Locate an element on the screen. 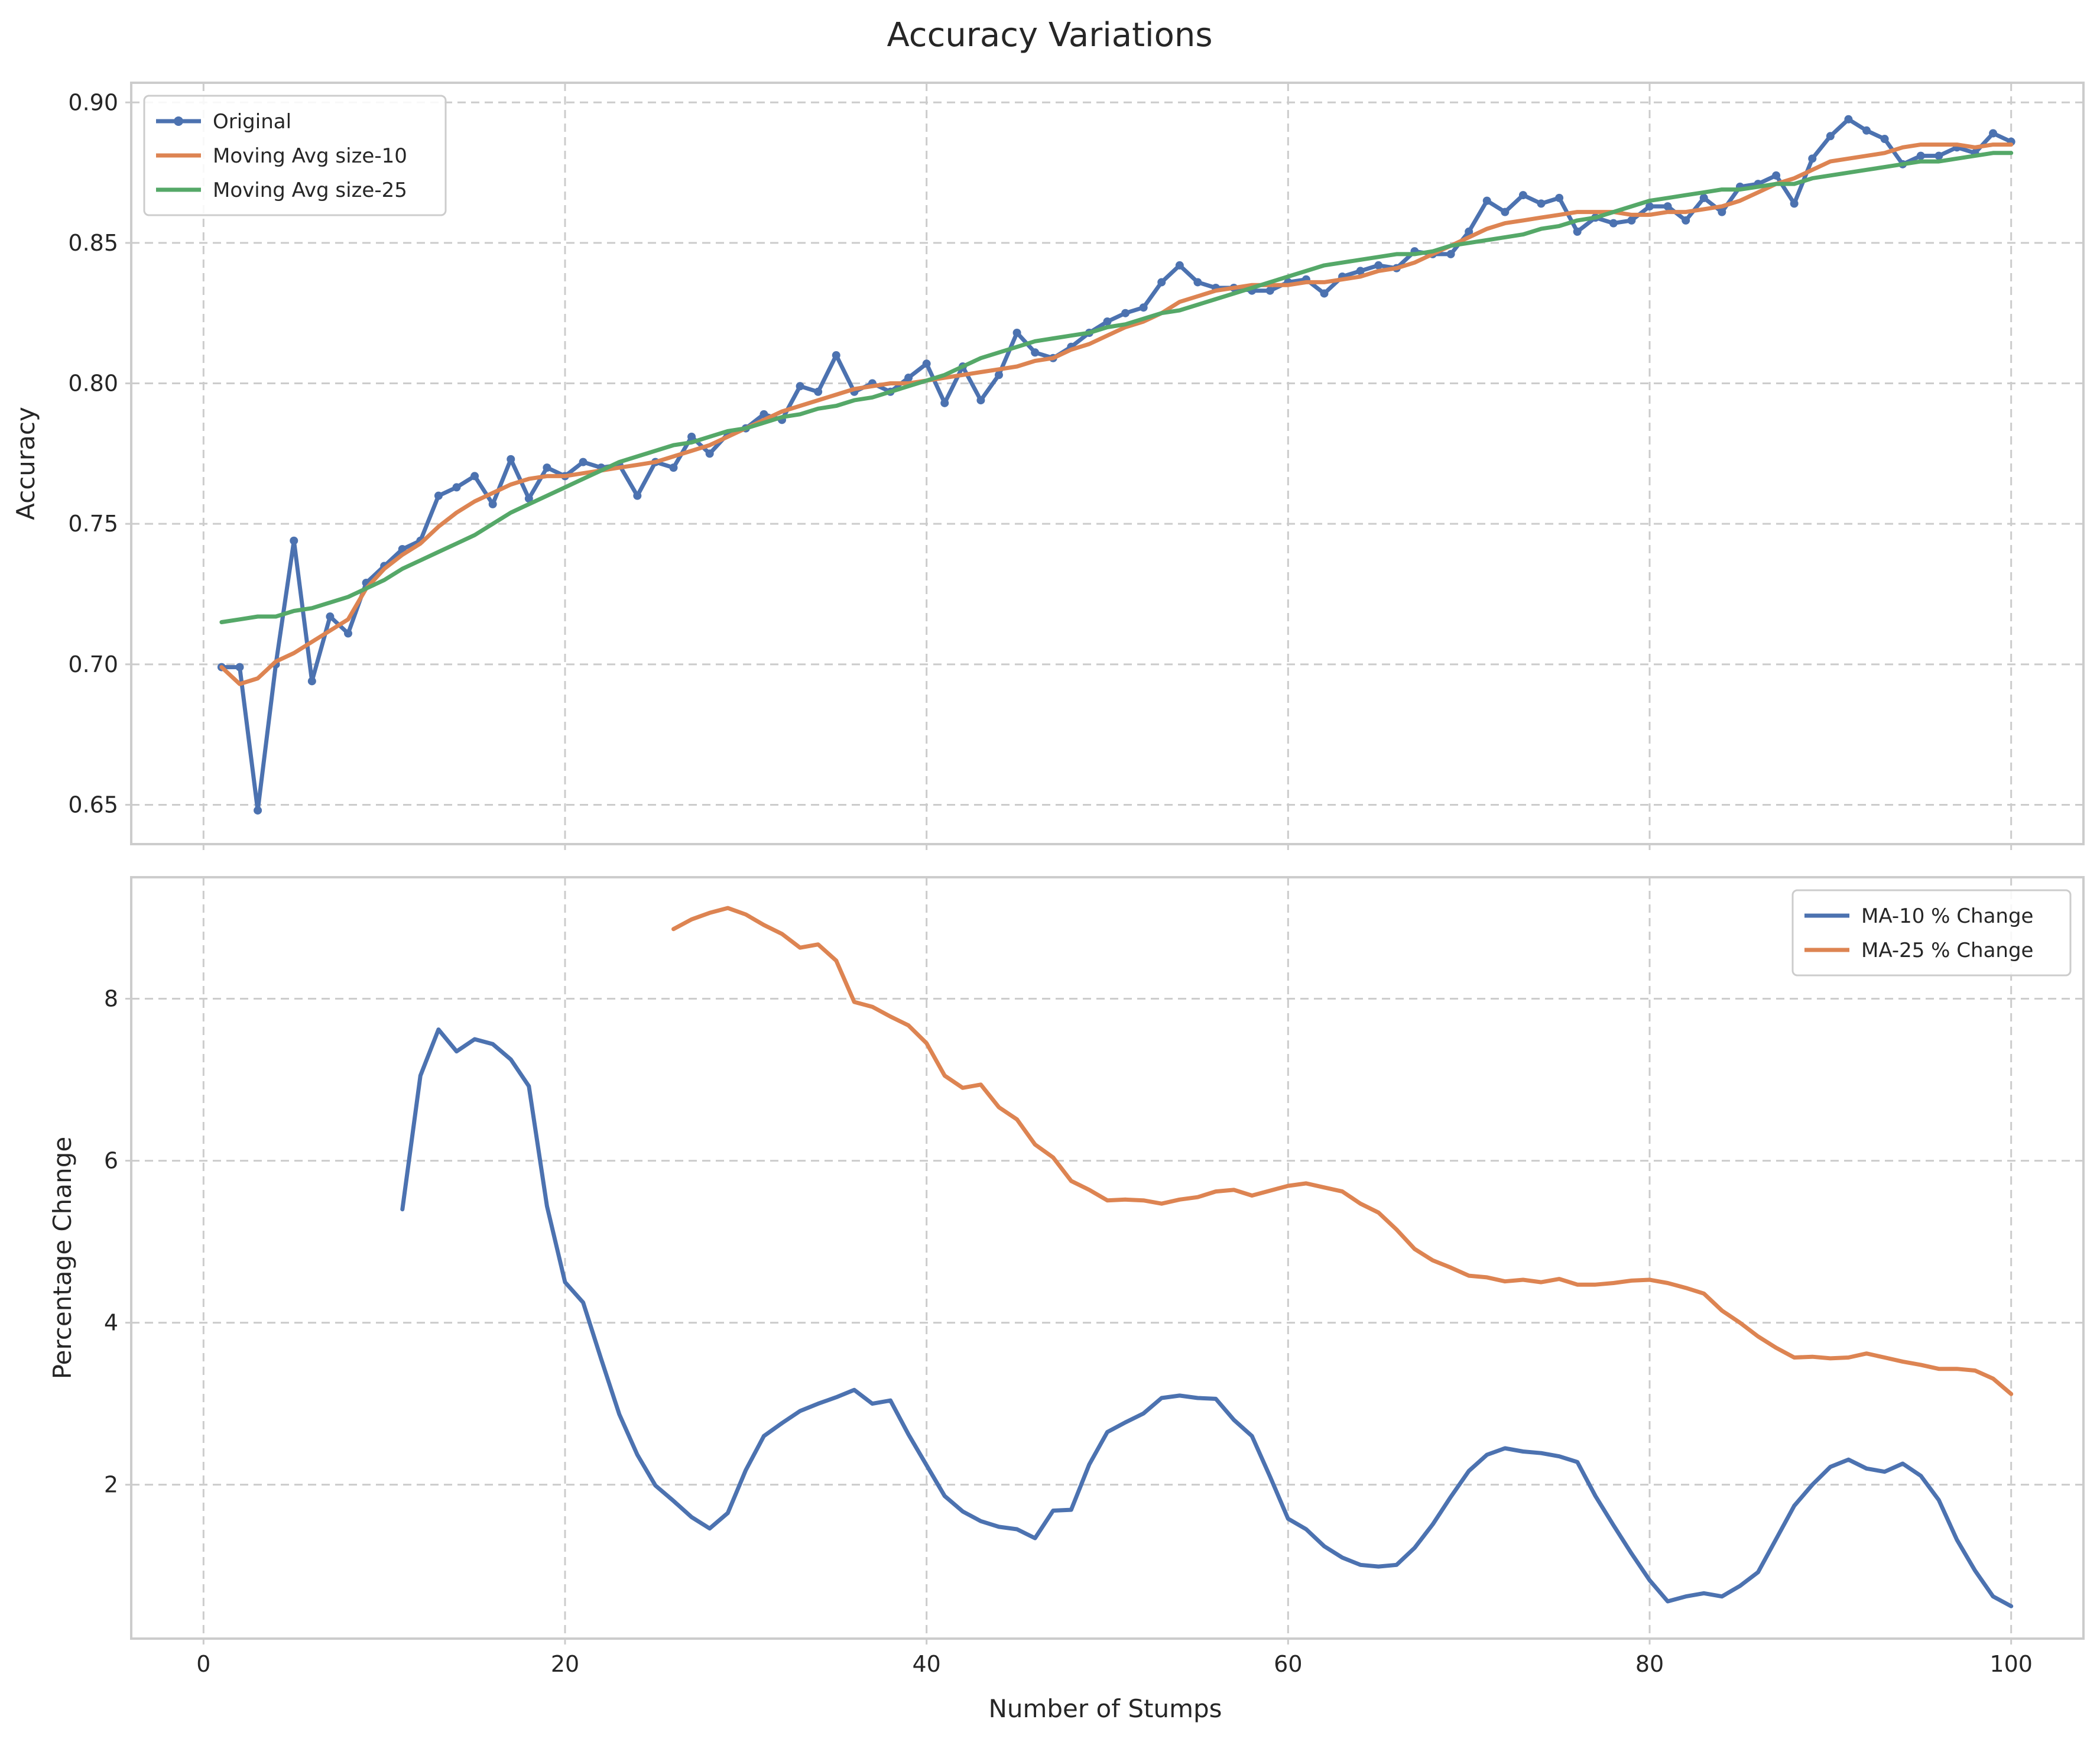 This screenshot has width=2100, height=1745. y-tick-label: 8 is located at coordinates (111, 999).